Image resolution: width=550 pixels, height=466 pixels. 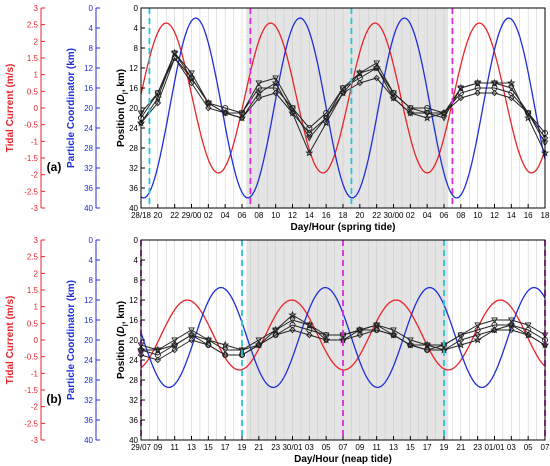 I want to click on x-tick-label: 03, so click(x=511, y=447).